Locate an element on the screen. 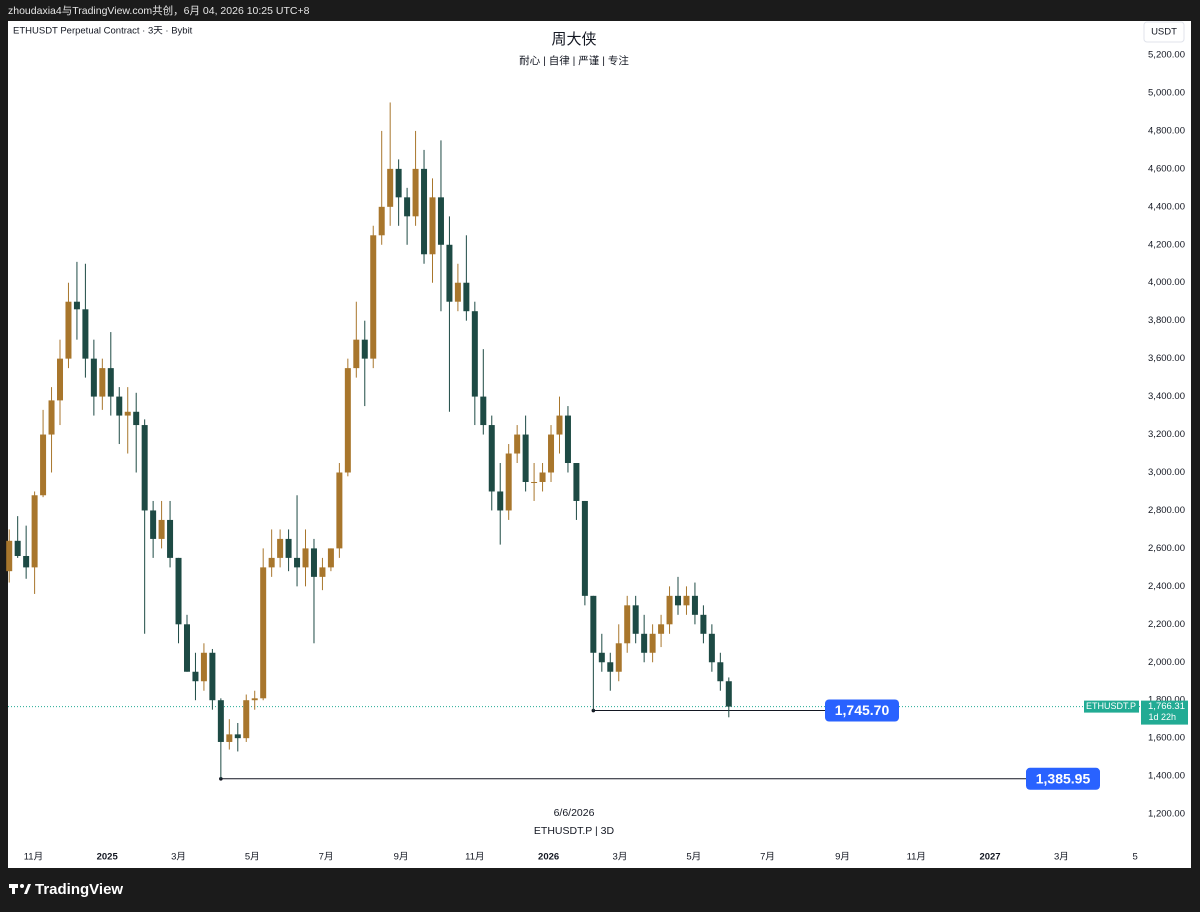 The height and width of the screenshot is (912, 1200). symbol-tag: ETHUSDT.P is located at coordinates (1111, 706).